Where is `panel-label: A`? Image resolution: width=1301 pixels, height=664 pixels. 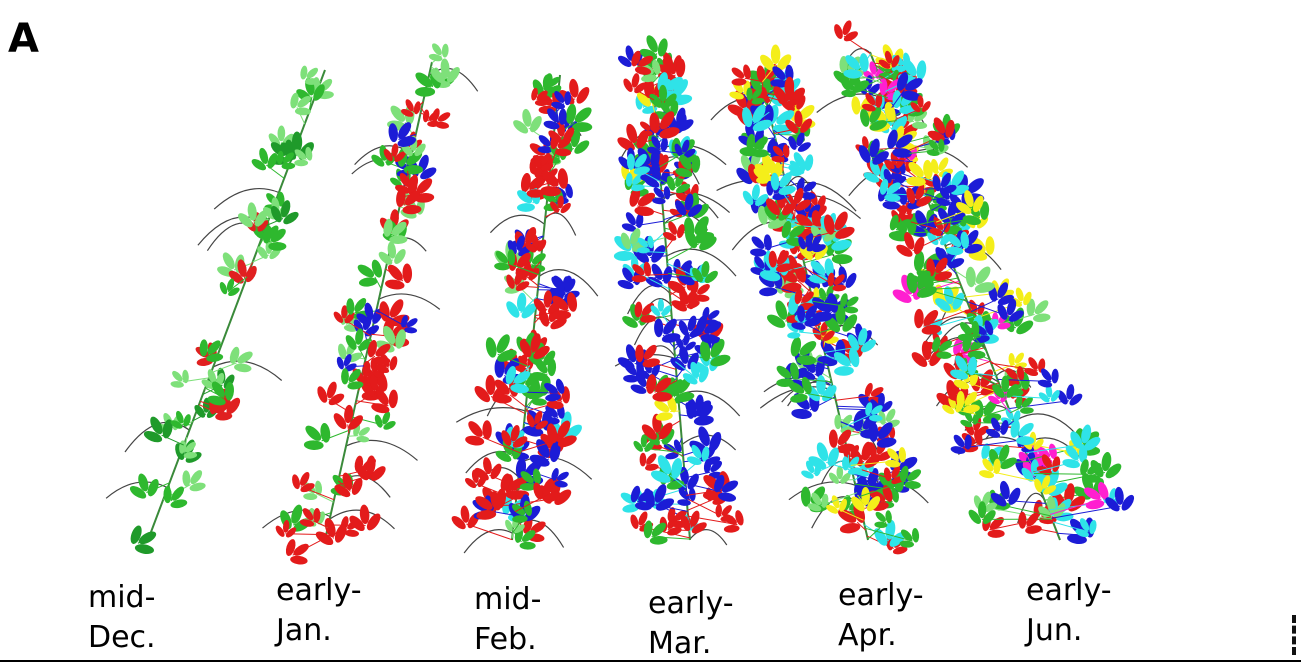 panel-label: A is located at coordinates (23, 39).